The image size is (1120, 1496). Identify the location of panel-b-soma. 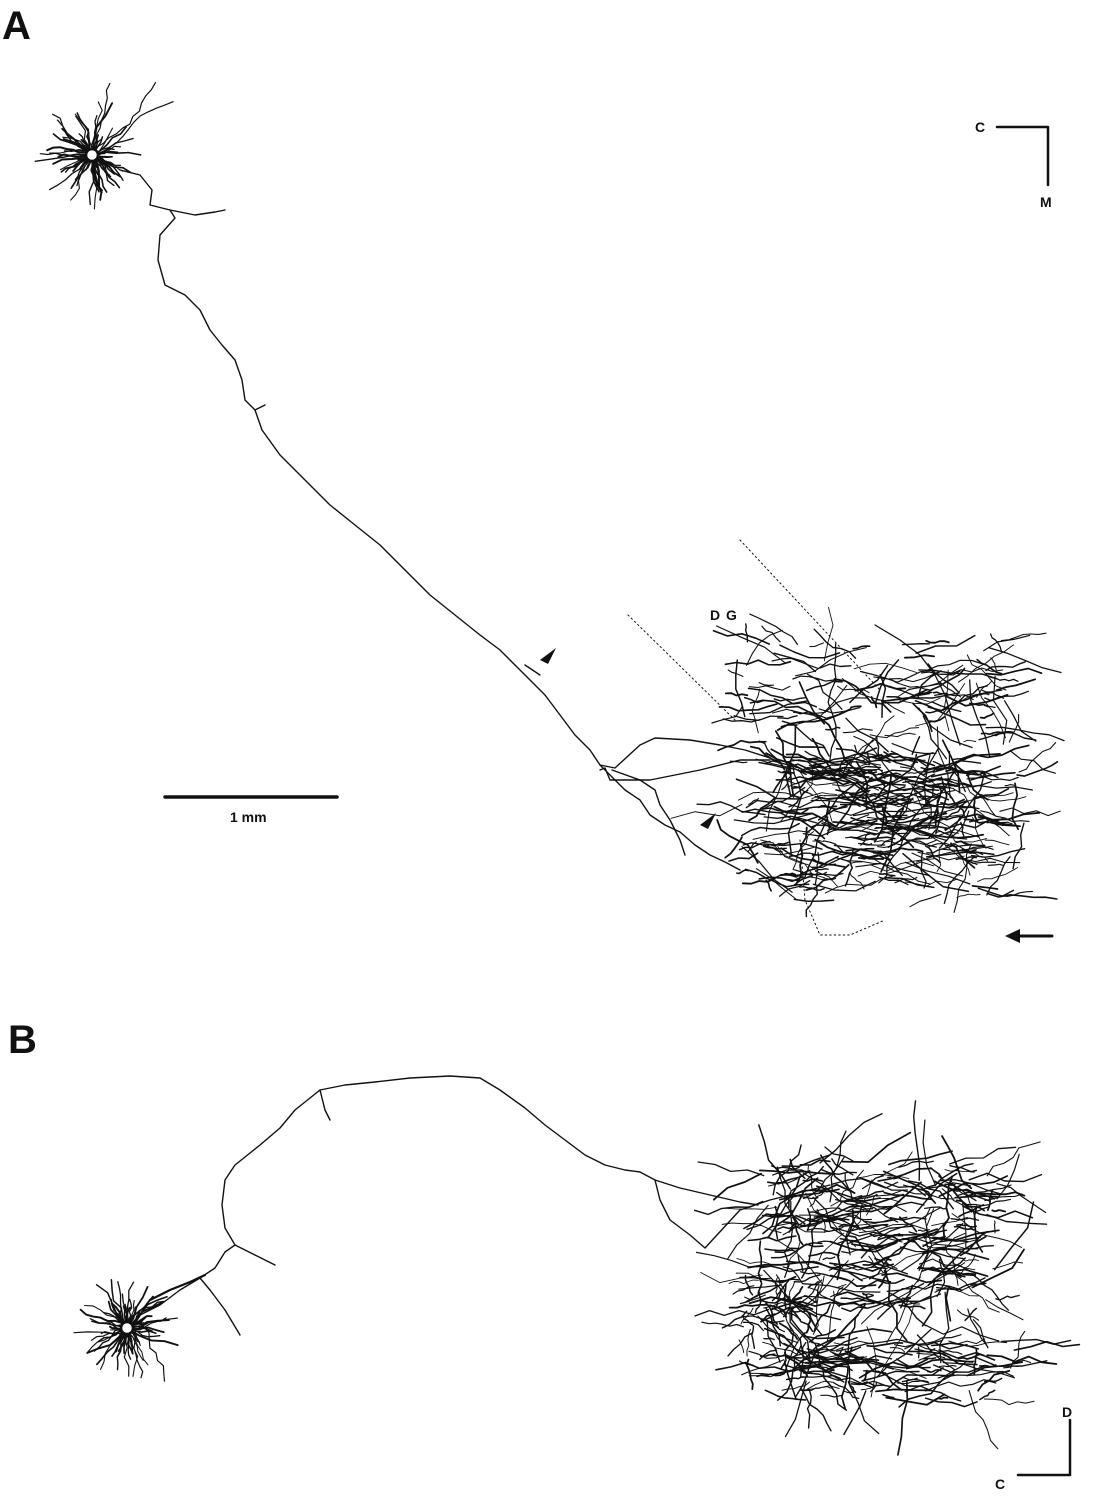
(127, 1328).